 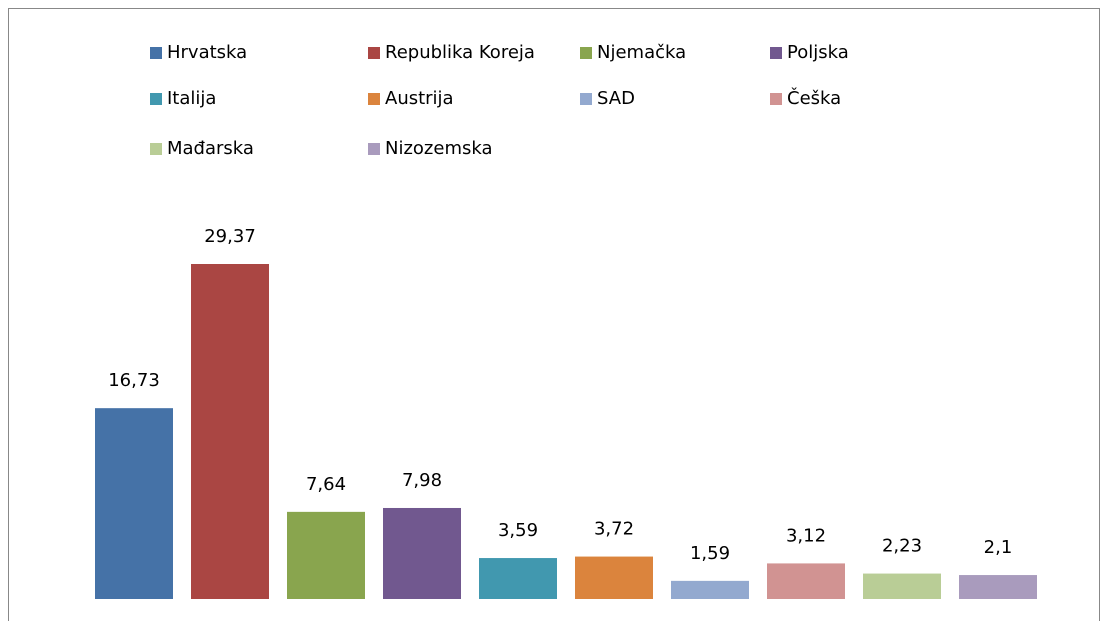 What do you see at coordinates (422, 480) in the screenshot?
I see `data-label: 7,98` at bounding box center [422, 480].